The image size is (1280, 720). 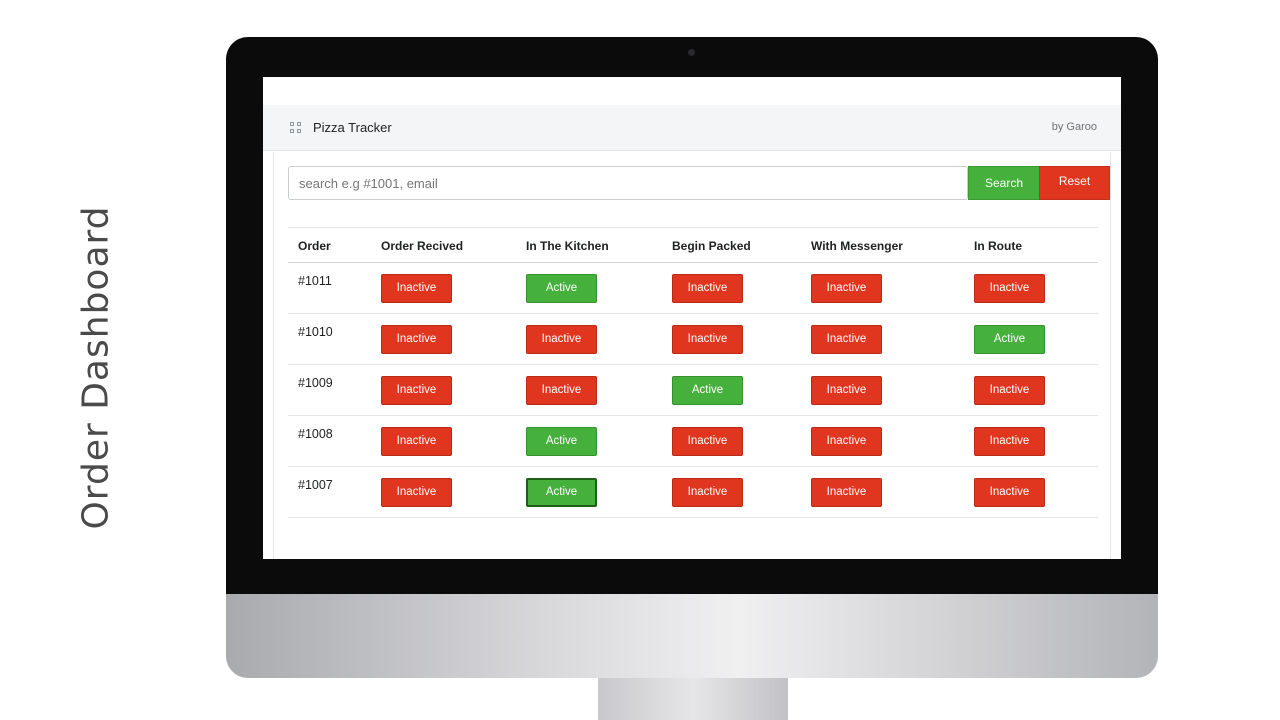 I want to click on monitor-stand, so click(x=693, y=698).